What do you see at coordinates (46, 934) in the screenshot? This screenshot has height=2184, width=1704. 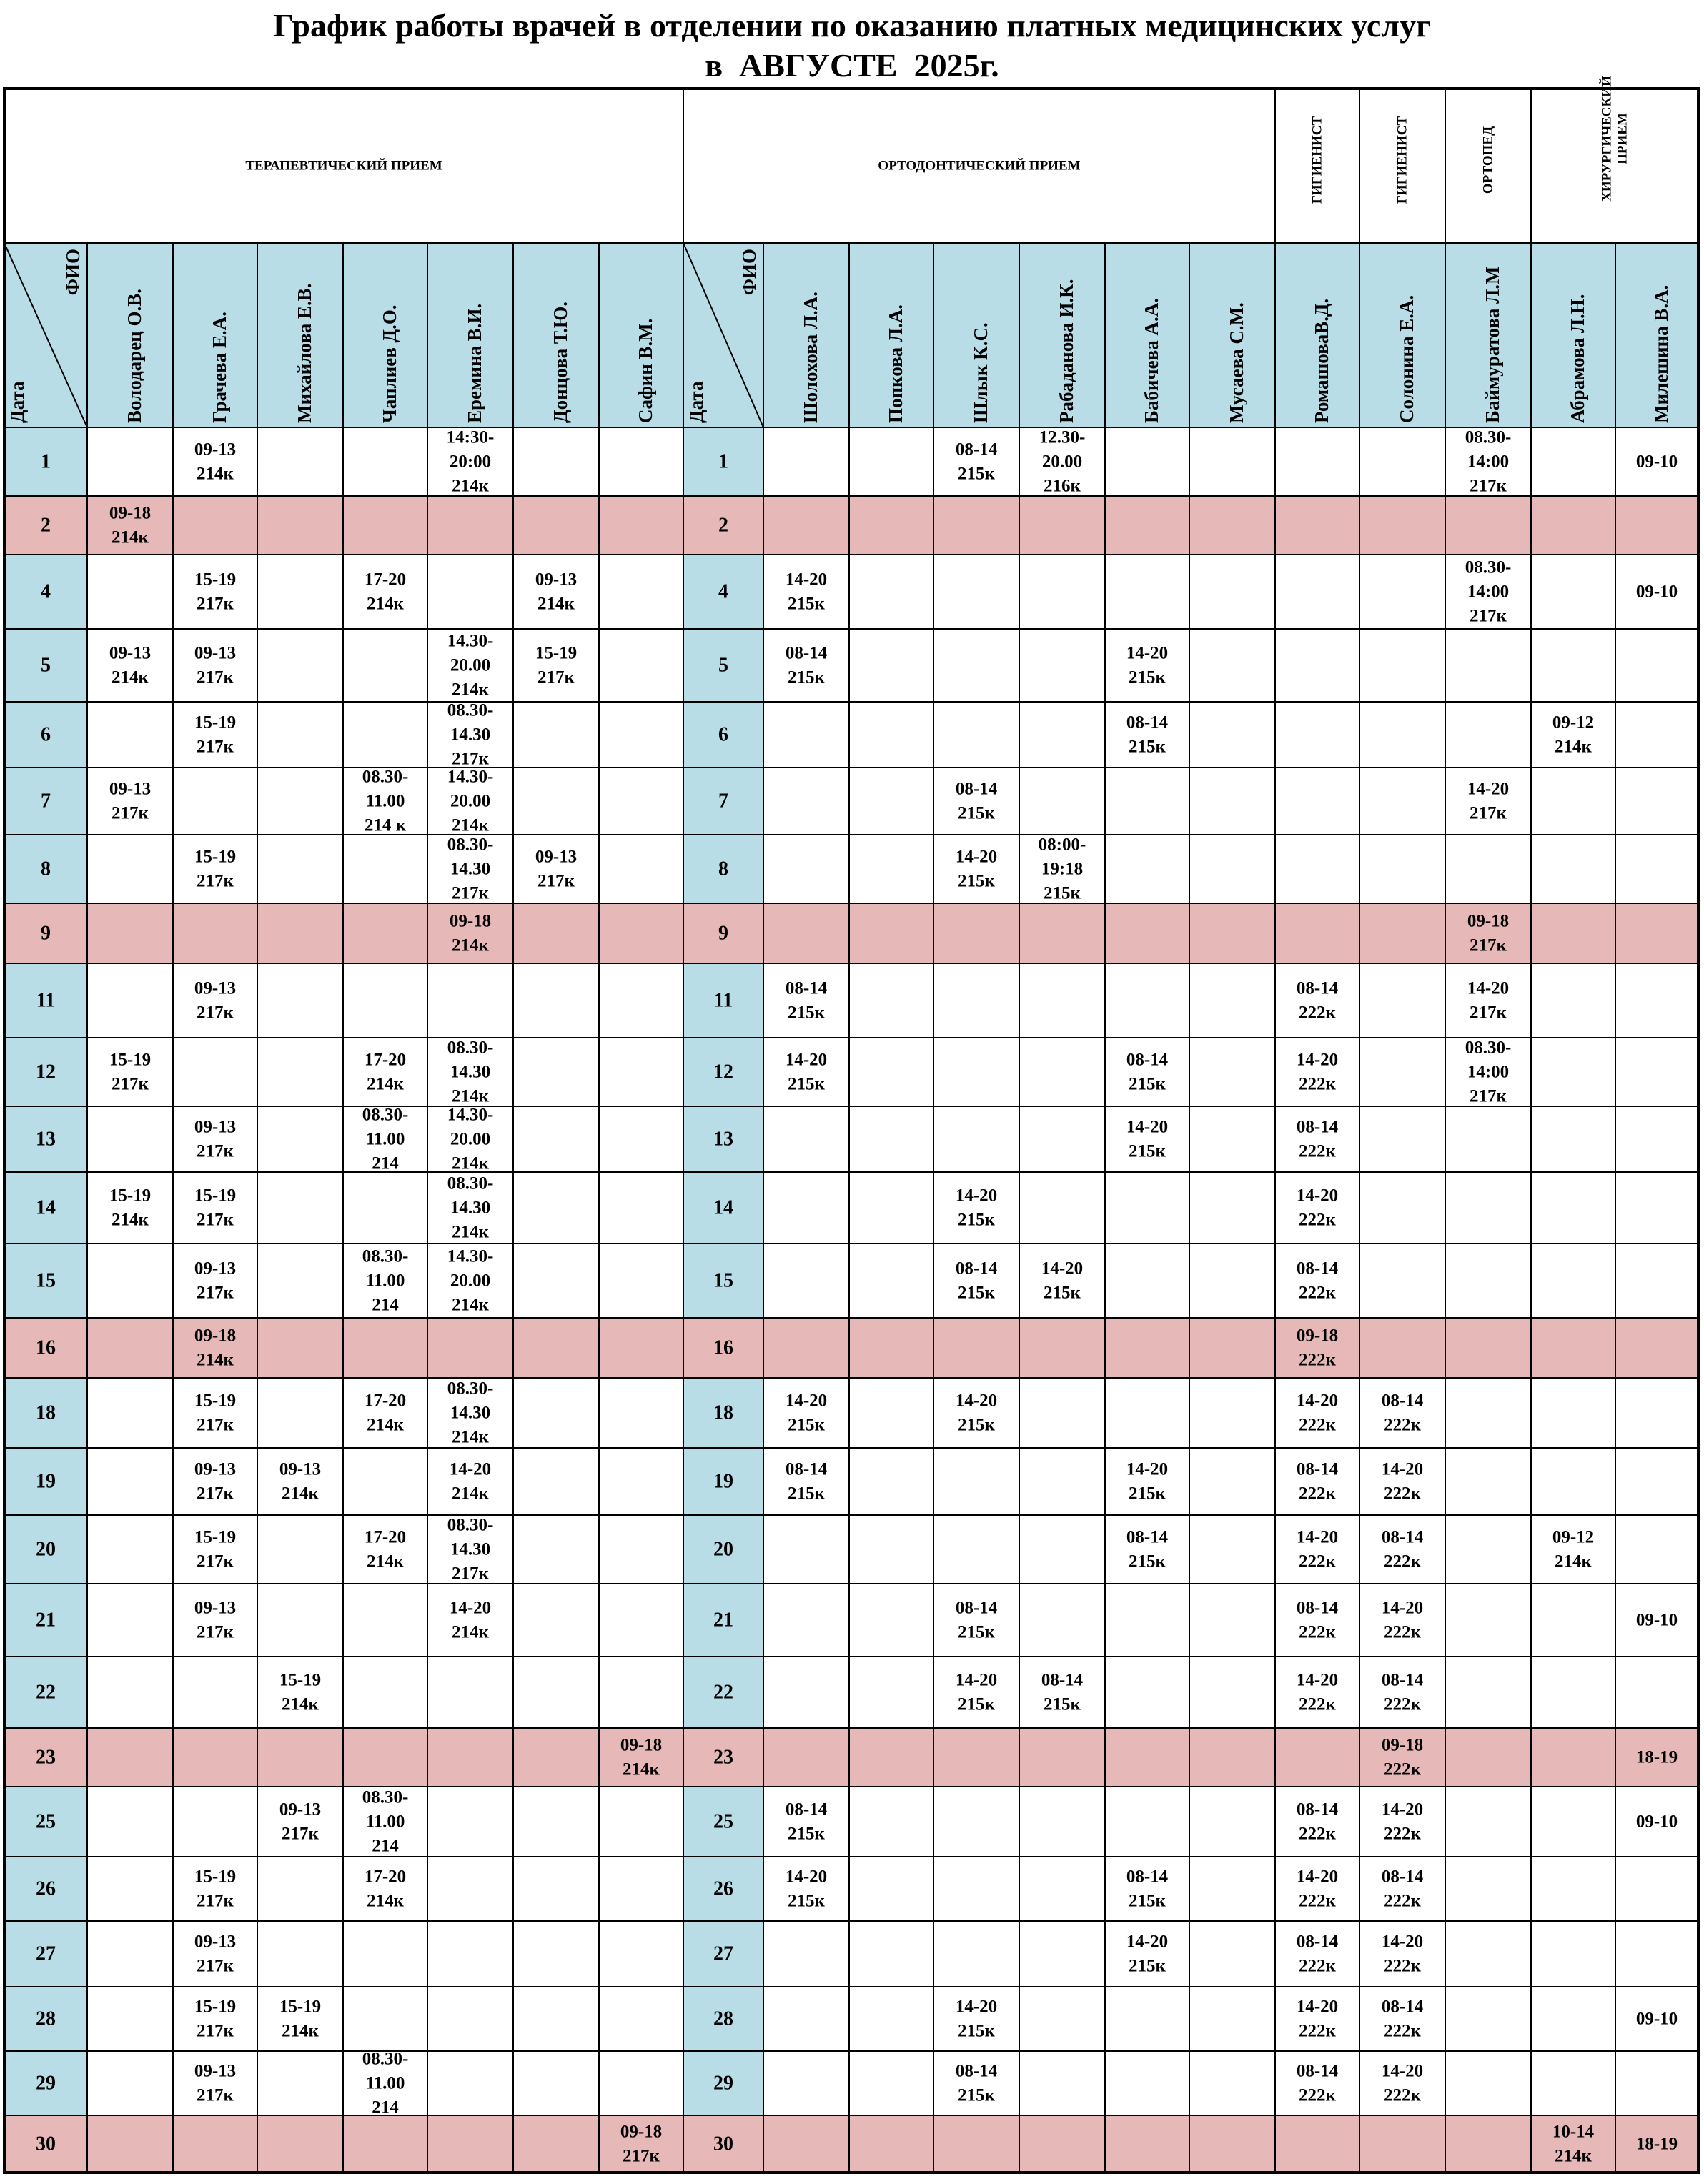 I see `date-cell: 9` at bounding box center [46, 934].